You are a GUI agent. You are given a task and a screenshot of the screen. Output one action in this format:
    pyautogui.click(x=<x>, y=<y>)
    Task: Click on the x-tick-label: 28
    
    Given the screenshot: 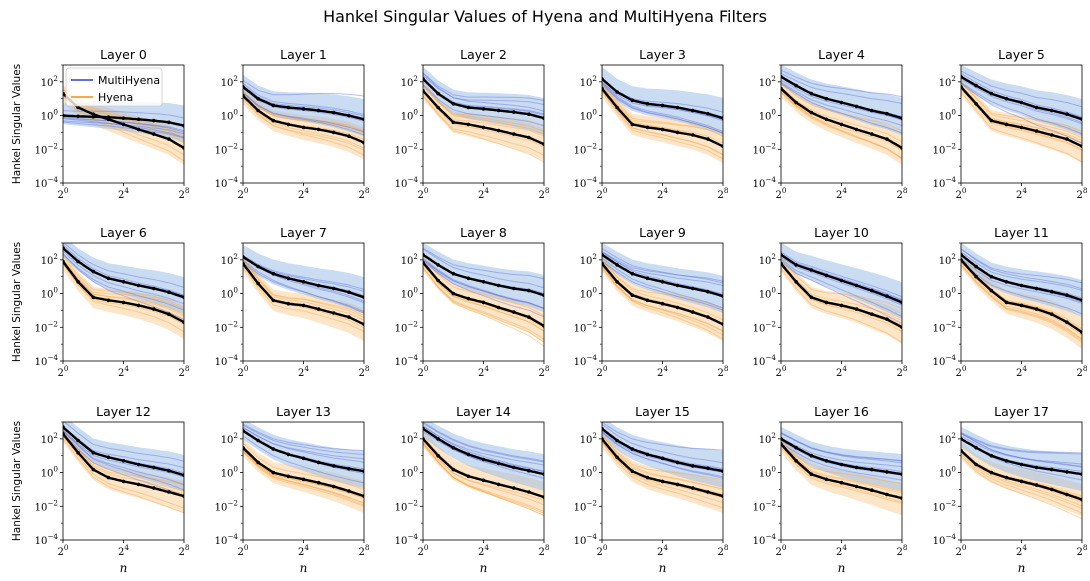 What is the action you would take?
    pyautogui.click(x=364, y=550)
    